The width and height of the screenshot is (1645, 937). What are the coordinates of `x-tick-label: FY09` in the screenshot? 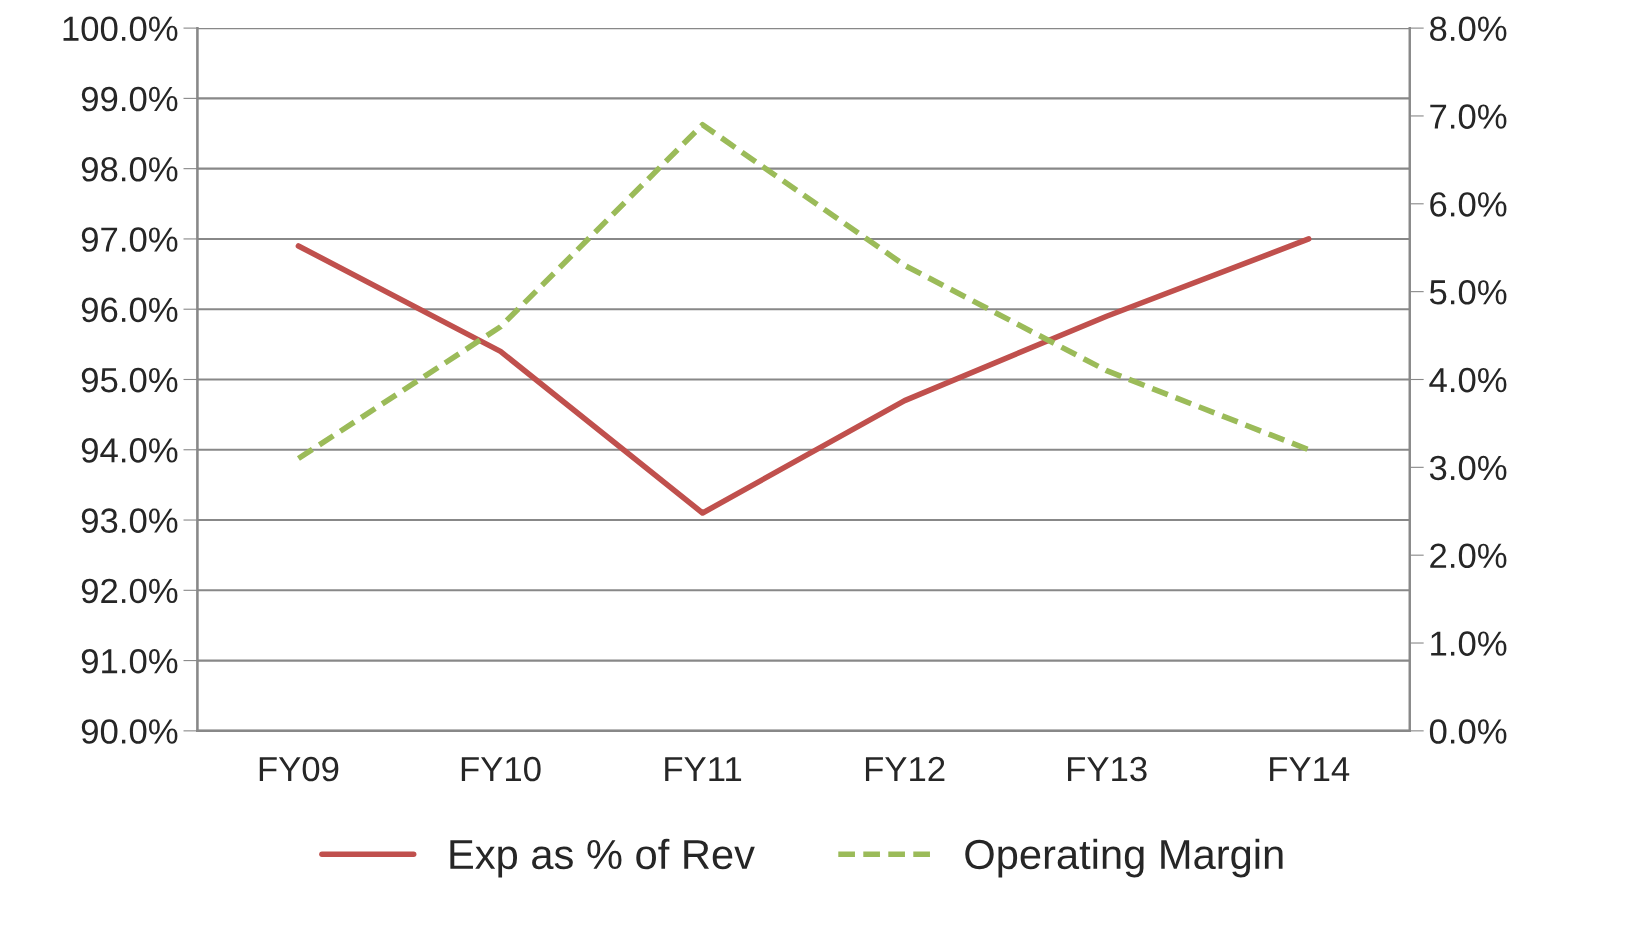 It's located at (299, 769).